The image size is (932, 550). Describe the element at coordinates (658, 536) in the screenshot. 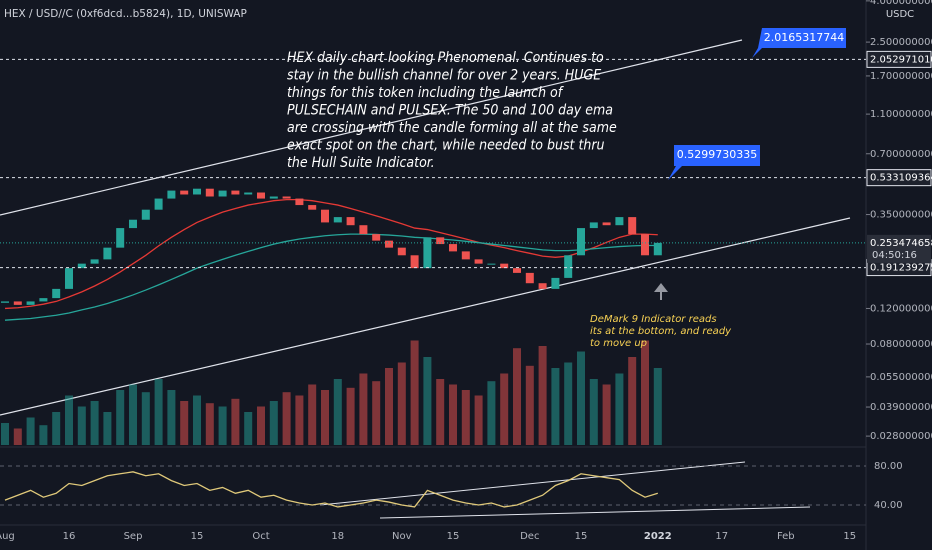

I see `x-tick-label: 2022` at that location.